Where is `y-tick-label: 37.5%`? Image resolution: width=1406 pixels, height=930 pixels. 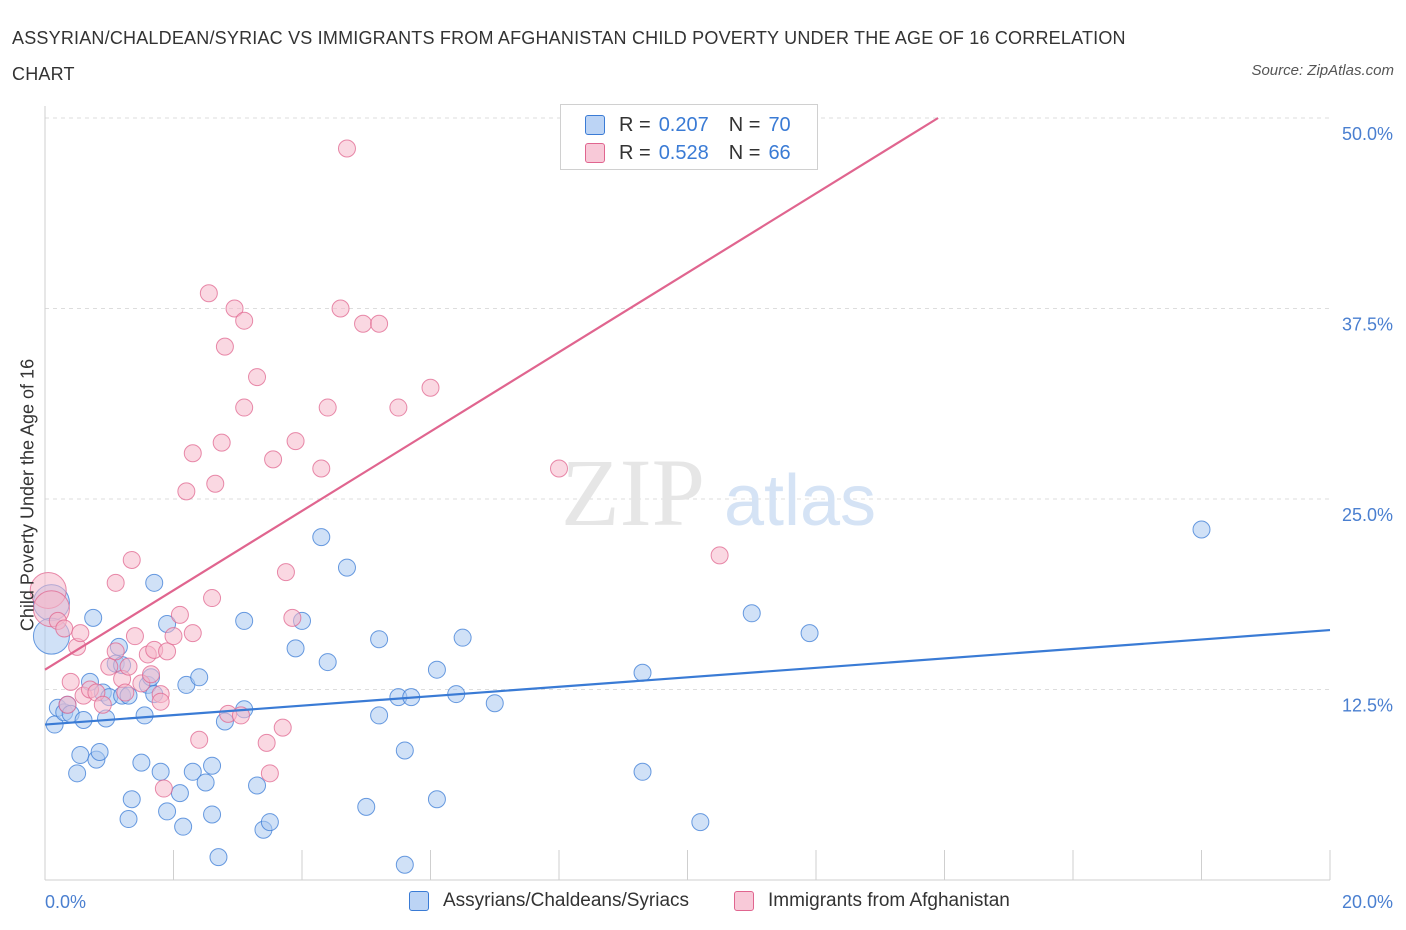
y-tick-label: 37.5% is located at coordinates (1367, 325).